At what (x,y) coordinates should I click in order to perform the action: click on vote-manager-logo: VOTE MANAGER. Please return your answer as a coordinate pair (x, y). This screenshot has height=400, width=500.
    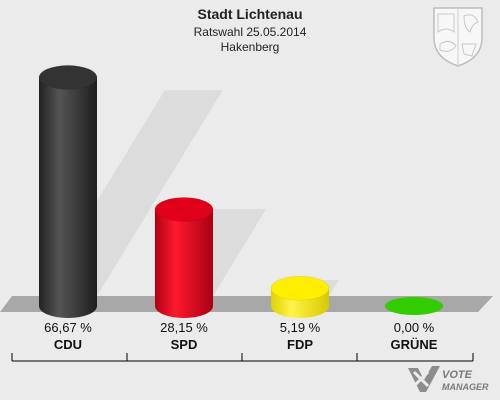
    Looking at the image, I should click on (448, 379).